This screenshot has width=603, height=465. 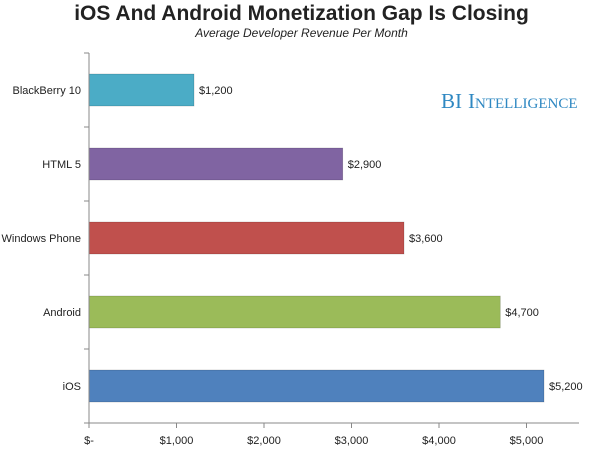 What do you see at coordinates (86, 238) in the screenshot?
I see `y-axis-ticks-group` at bounding box center [86, 238].